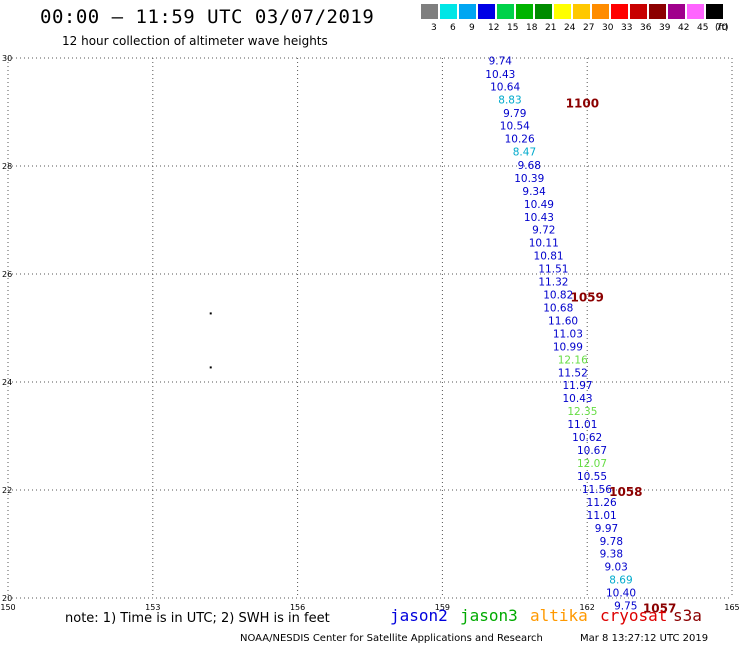 Image resolution: width=740 pixels, height=650 pixels. Describe the element at coordinates (558, 296) in the screenshot. I see `wave-height-value: 10.82` at that location.